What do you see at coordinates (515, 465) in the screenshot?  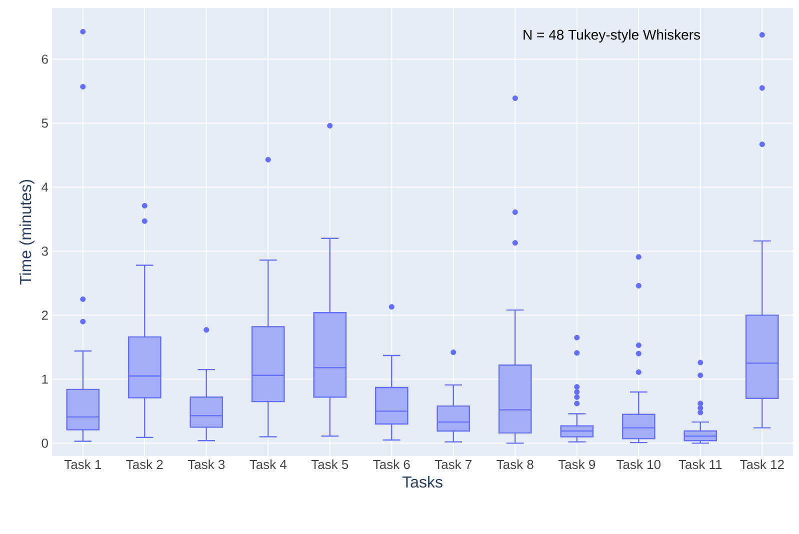 I see `x-tick-label: Task 8` at bounding box center [515, 465].